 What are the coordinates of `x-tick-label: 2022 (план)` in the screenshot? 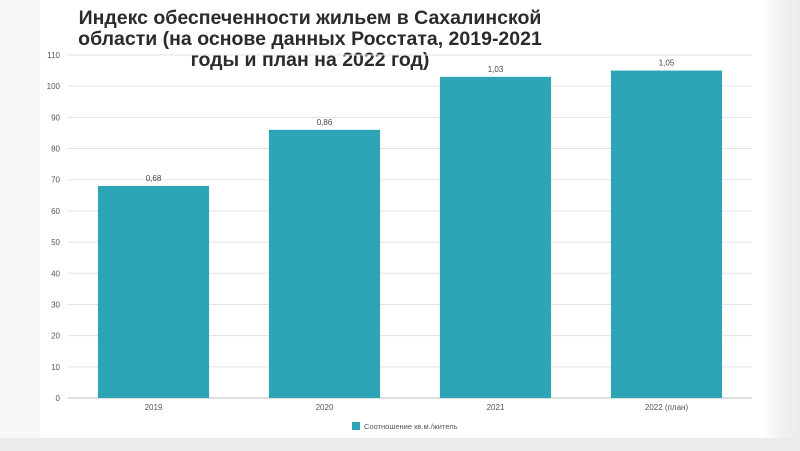 It's located at (667, 407).